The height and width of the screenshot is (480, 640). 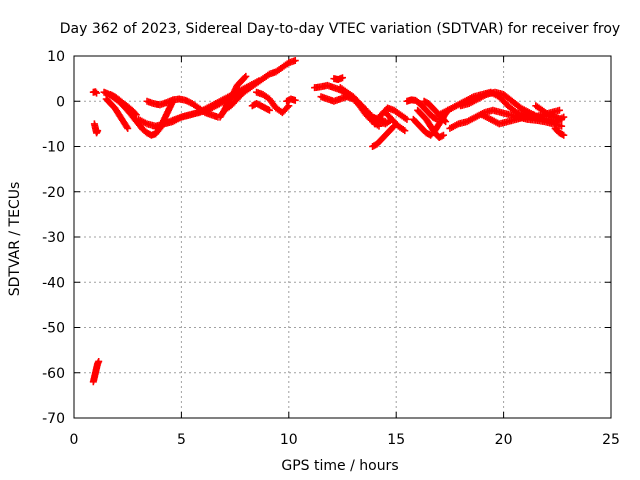 I want to click on y-tick-label: 0, so click(x=60, y=102).